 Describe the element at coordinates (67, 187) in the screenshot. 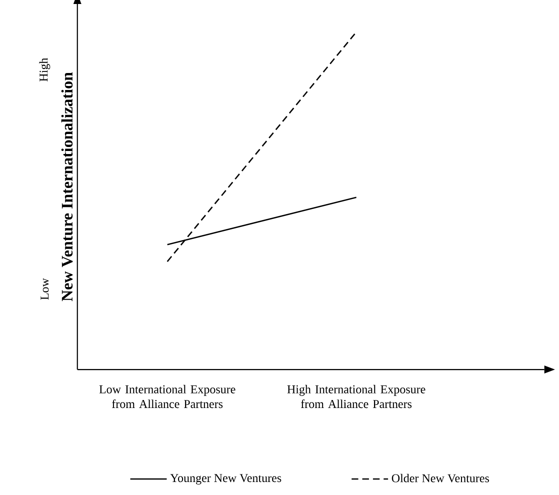

I see `y-axis-title: New Venture Internationalization` at that location.